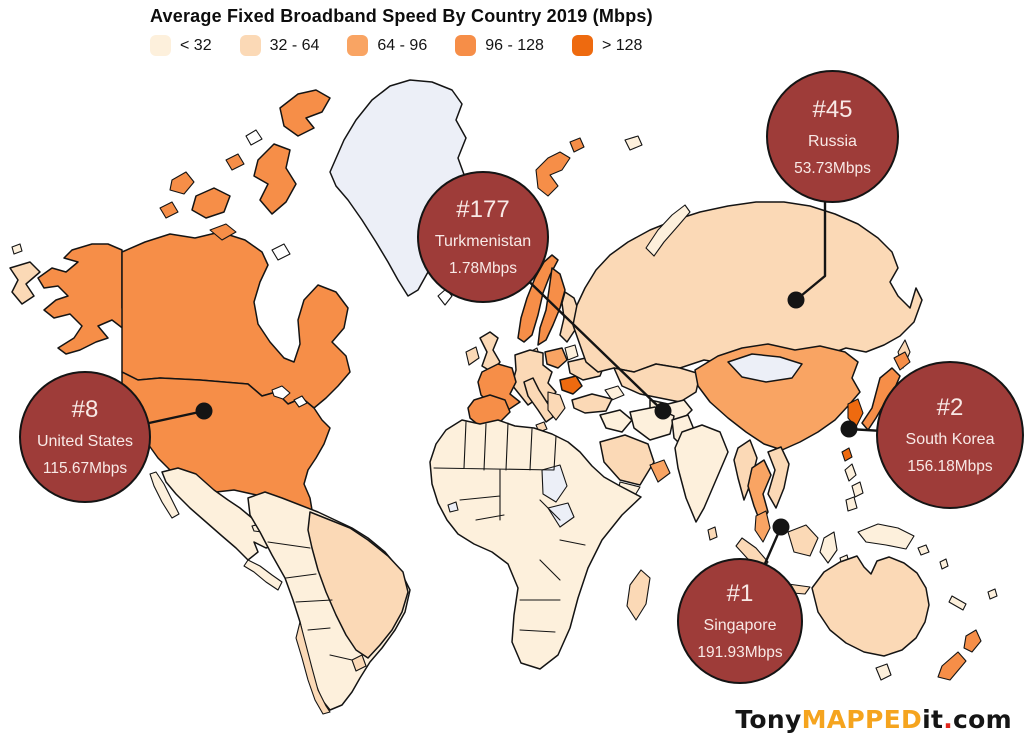 The image size is (1024, 742). I want to click on island-southampton, so click(281, 252).